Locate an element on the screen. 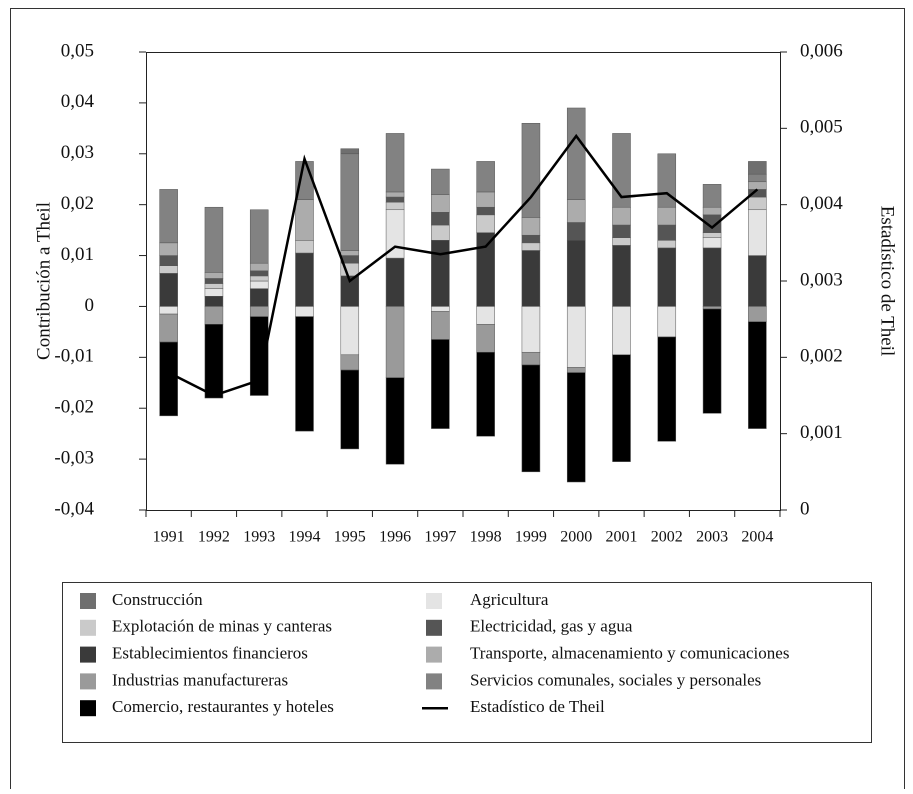  x-tick-label: 1994 is located at coordinates (305, 537).